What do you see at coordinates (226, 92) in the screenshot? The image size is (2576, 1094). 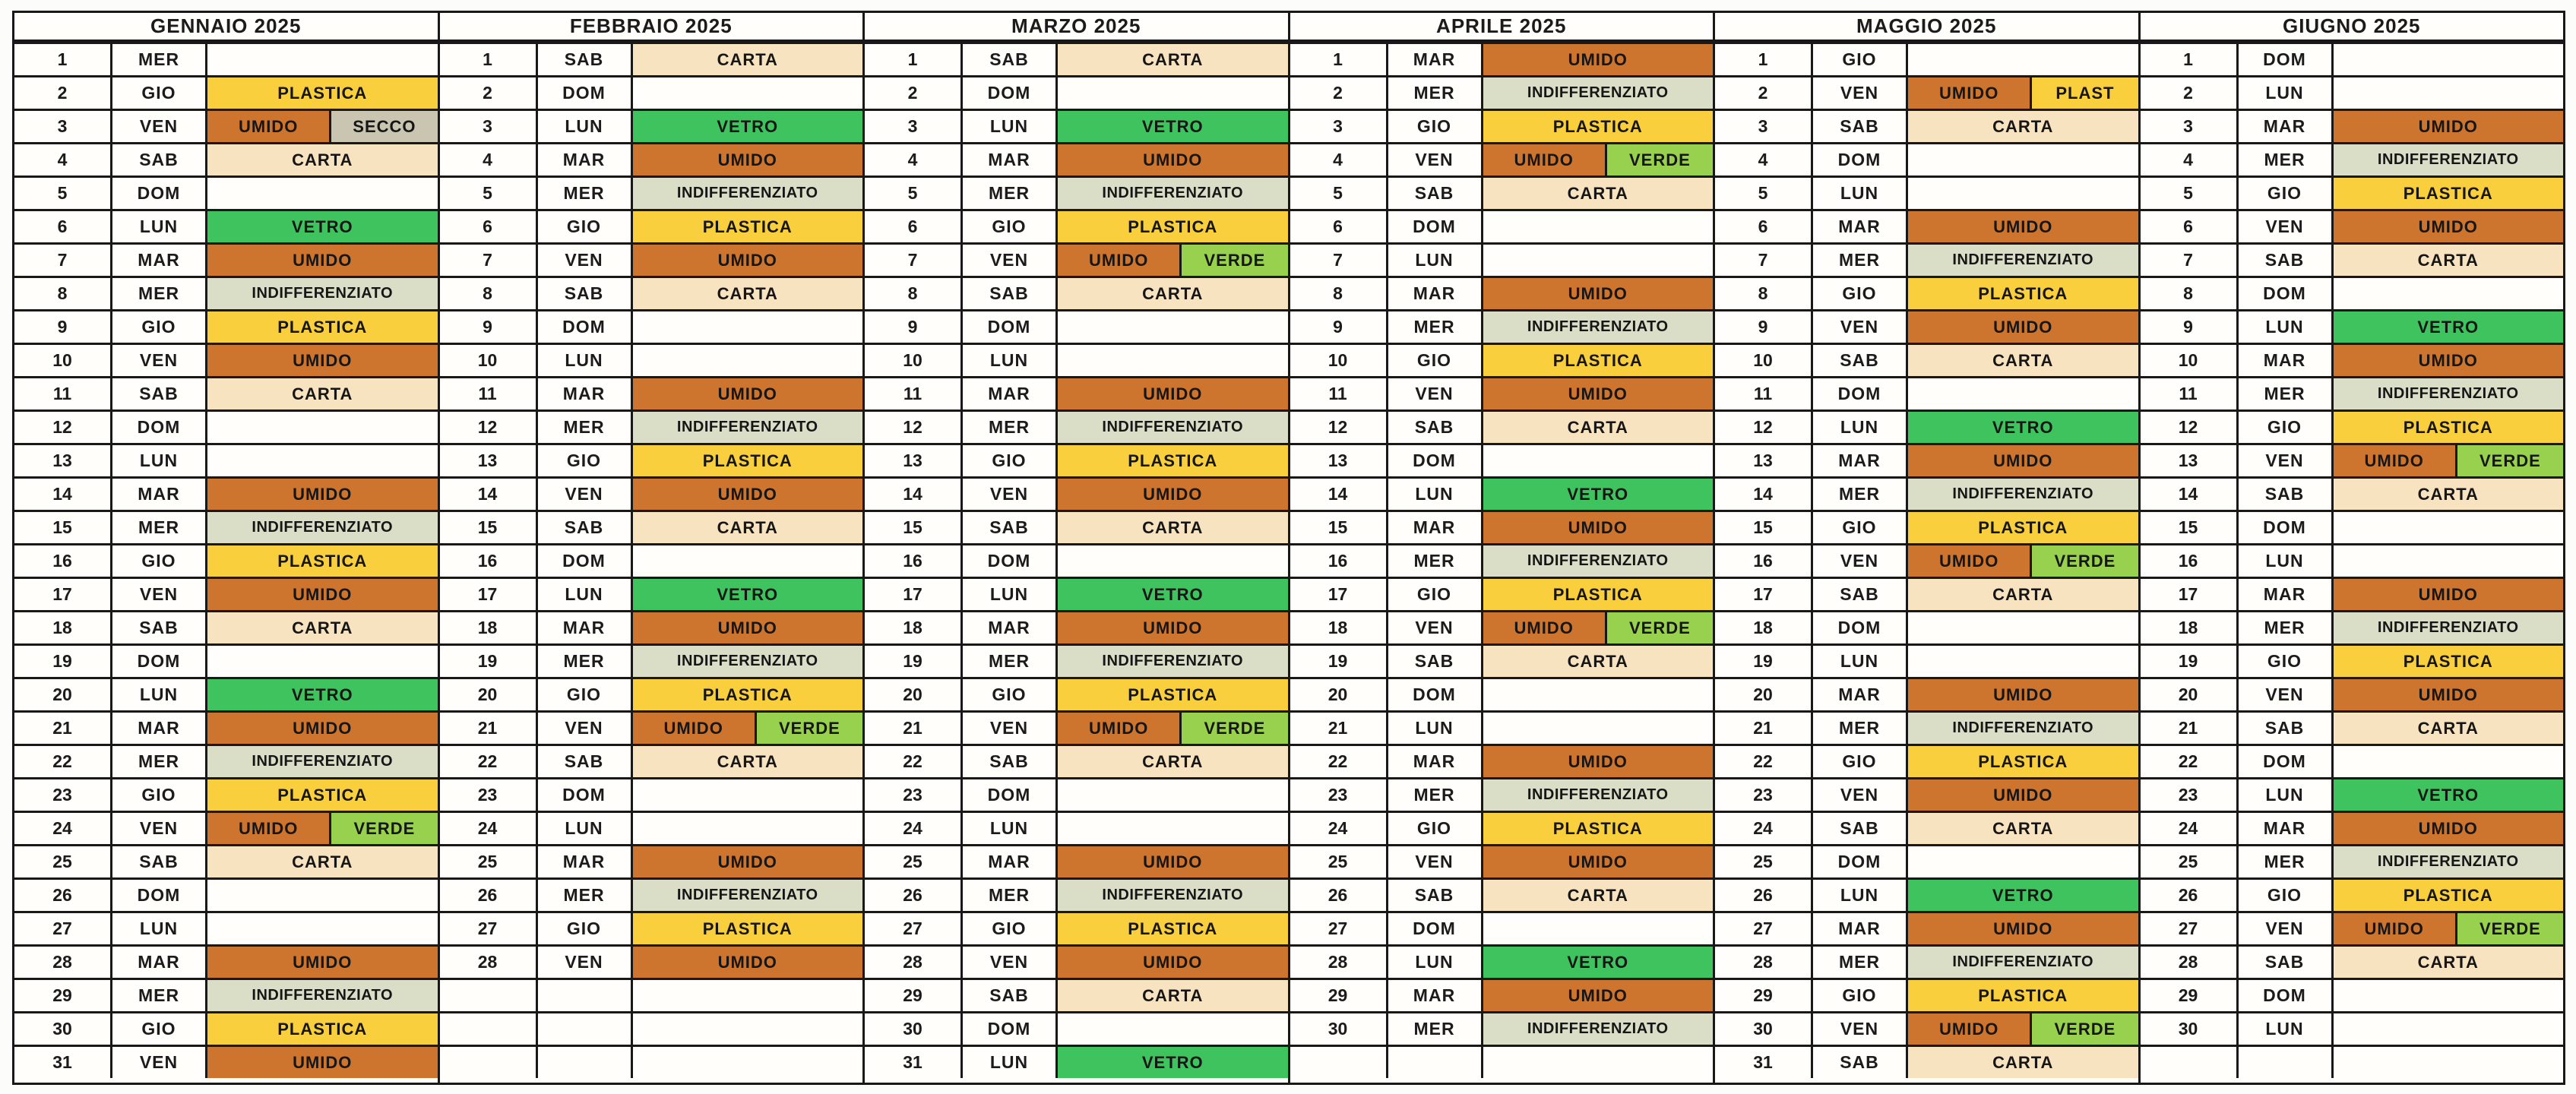 I see `day-row: 2 GIO PLASTICA` at bounding box center [226, 92].